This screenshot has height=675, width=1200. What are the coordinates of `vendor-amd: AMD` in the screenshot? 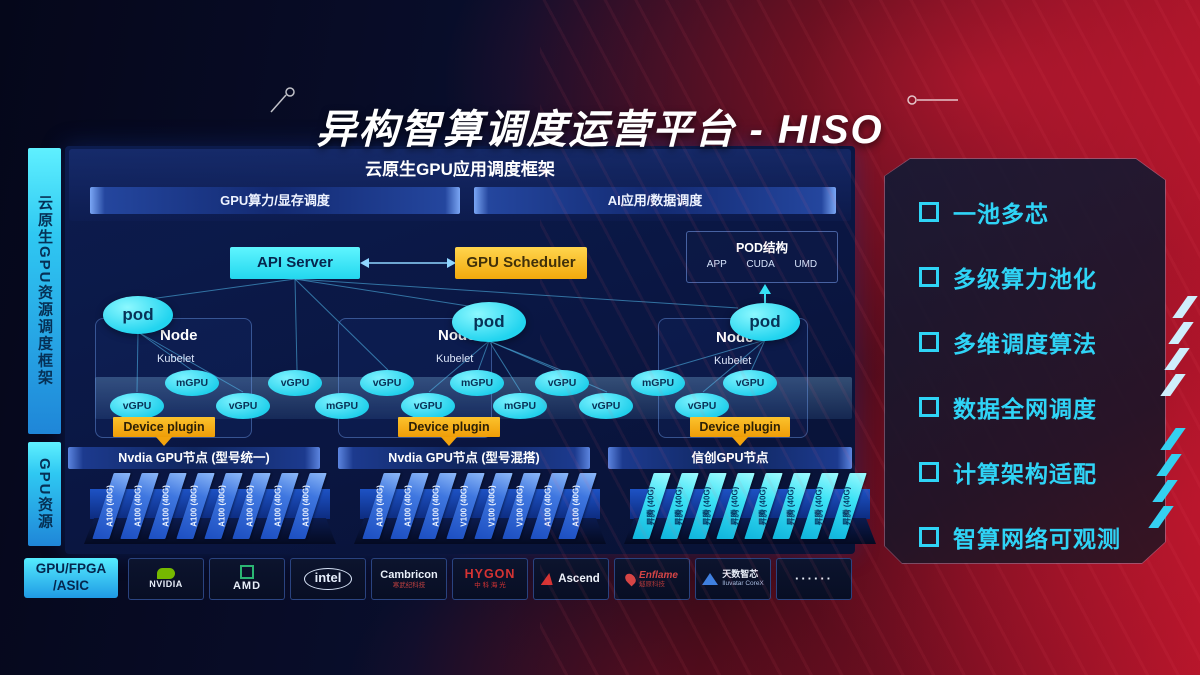 It's located at (247, 579).